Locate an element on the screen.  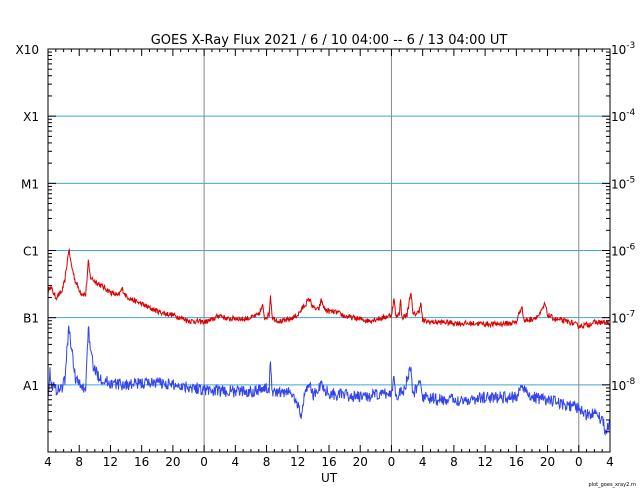
x-tick-label-17: 0 is located at coordinates (579, 462).